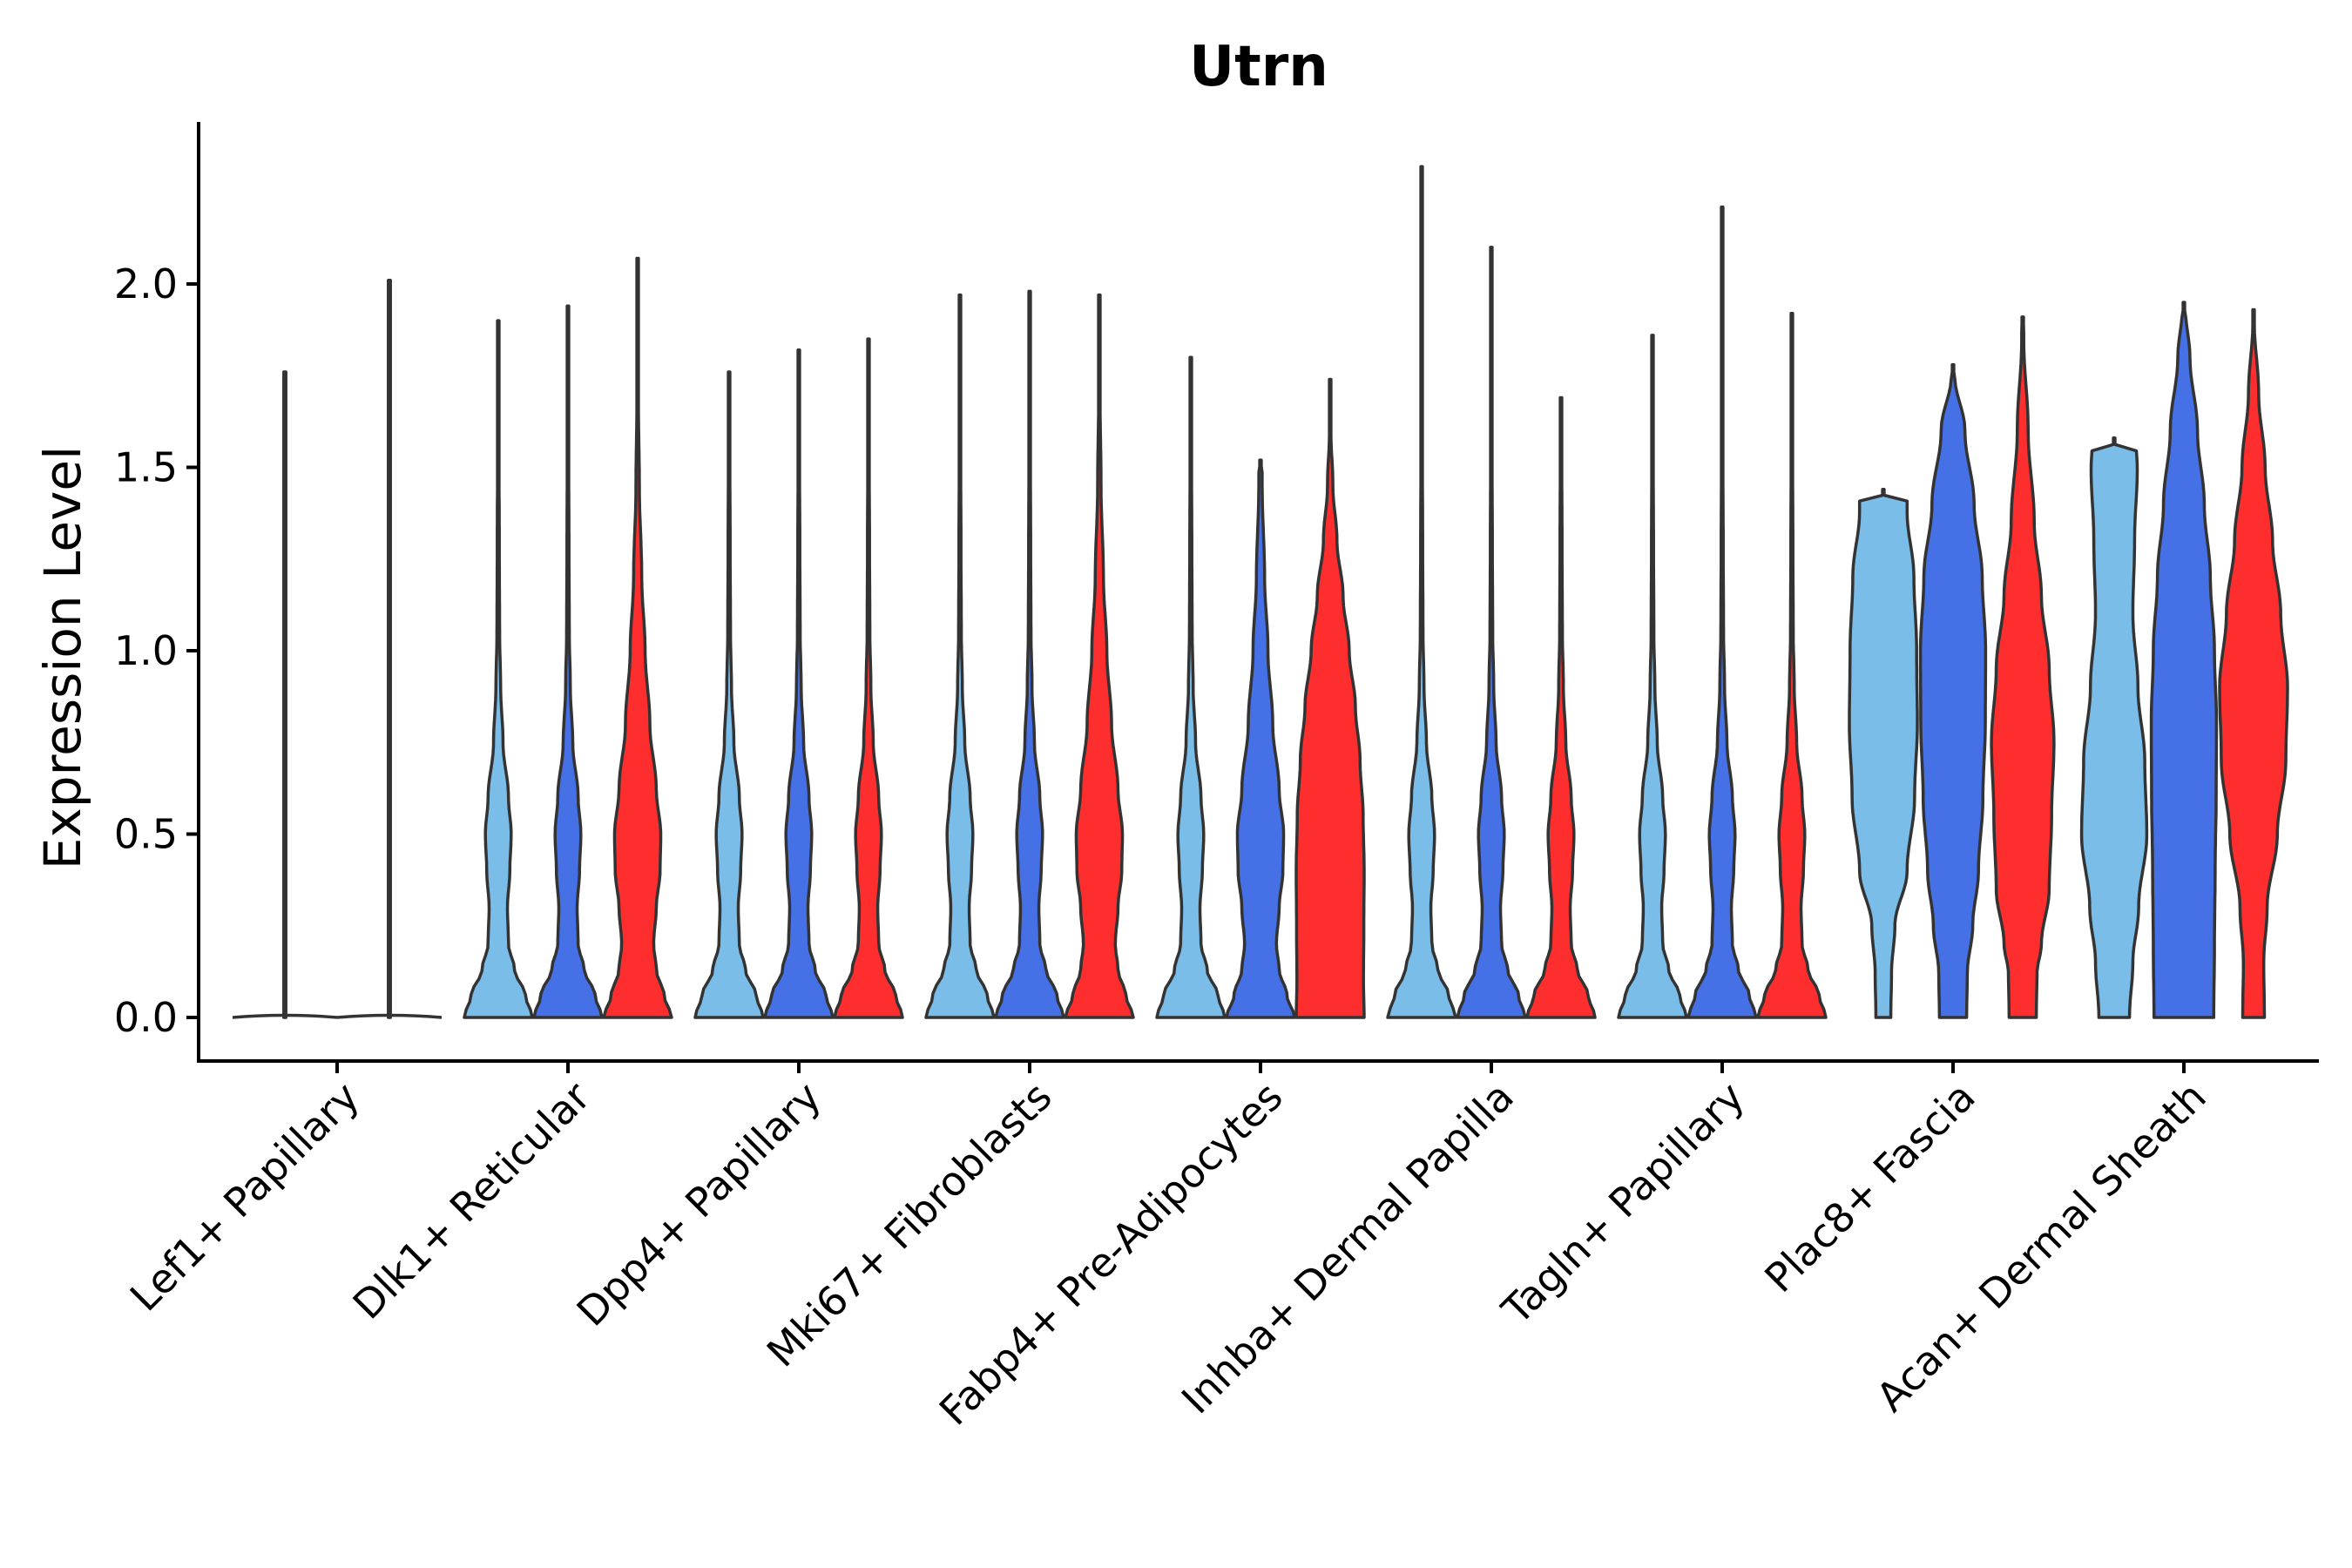  I want to click on y-axis-label: Expression Level, so click(62, 657).